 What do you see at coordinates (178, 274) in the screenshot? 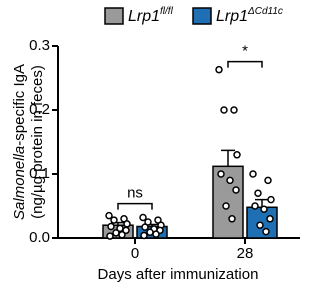
I see `x-label: Days after immunization` at bounding box center [178, 274].